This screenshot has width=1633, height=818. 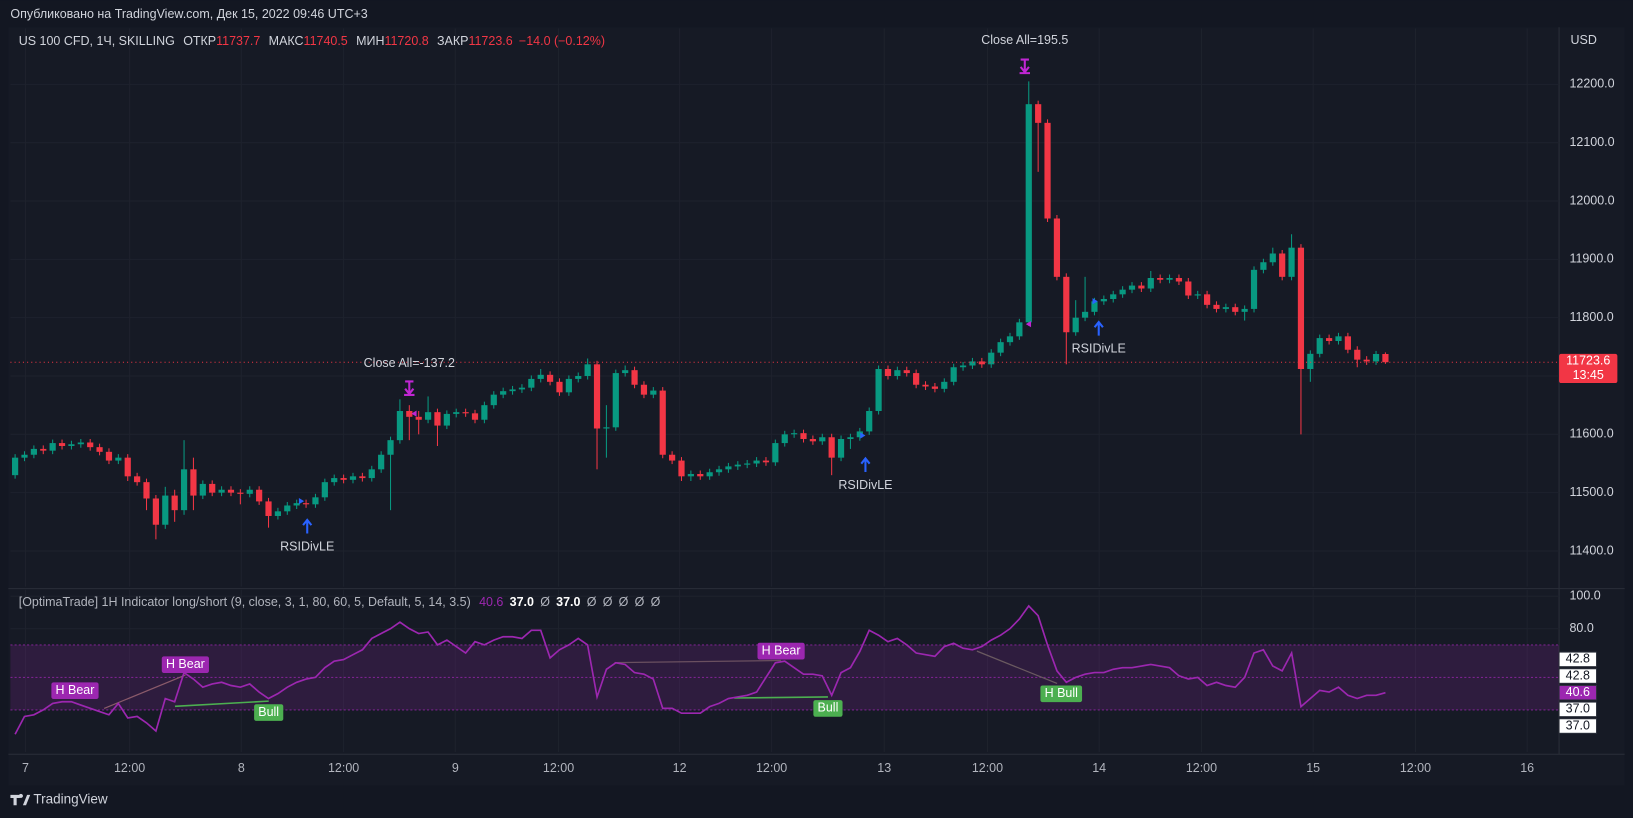 I want to click on entry-arrow, so click(x=1098, y=328).